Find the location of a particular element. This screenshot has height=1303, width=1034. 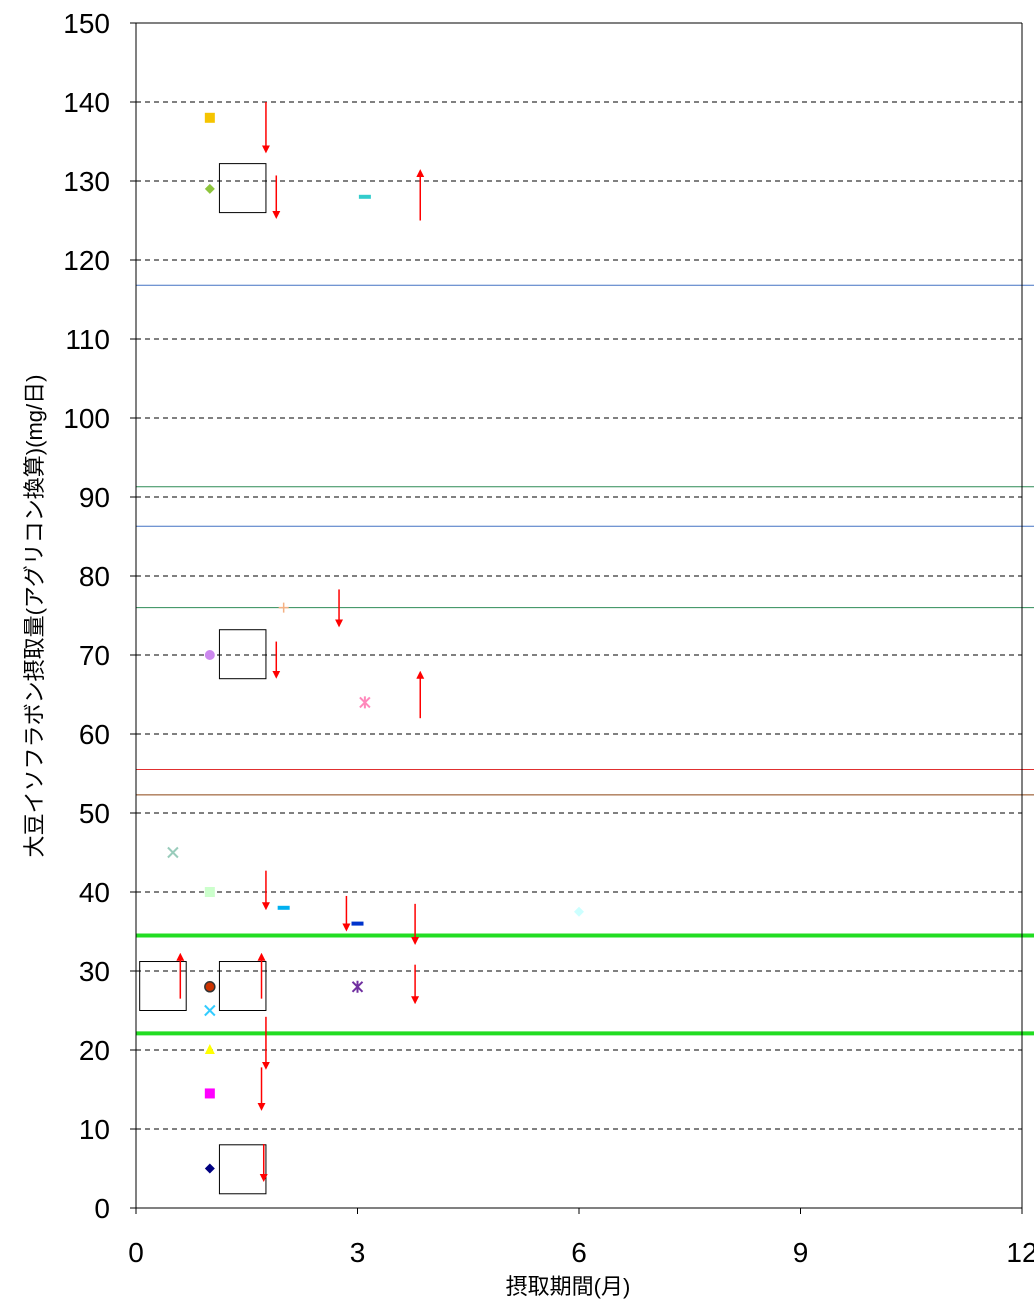

y-tick-label: 150 is located at coordinates (86, 23).